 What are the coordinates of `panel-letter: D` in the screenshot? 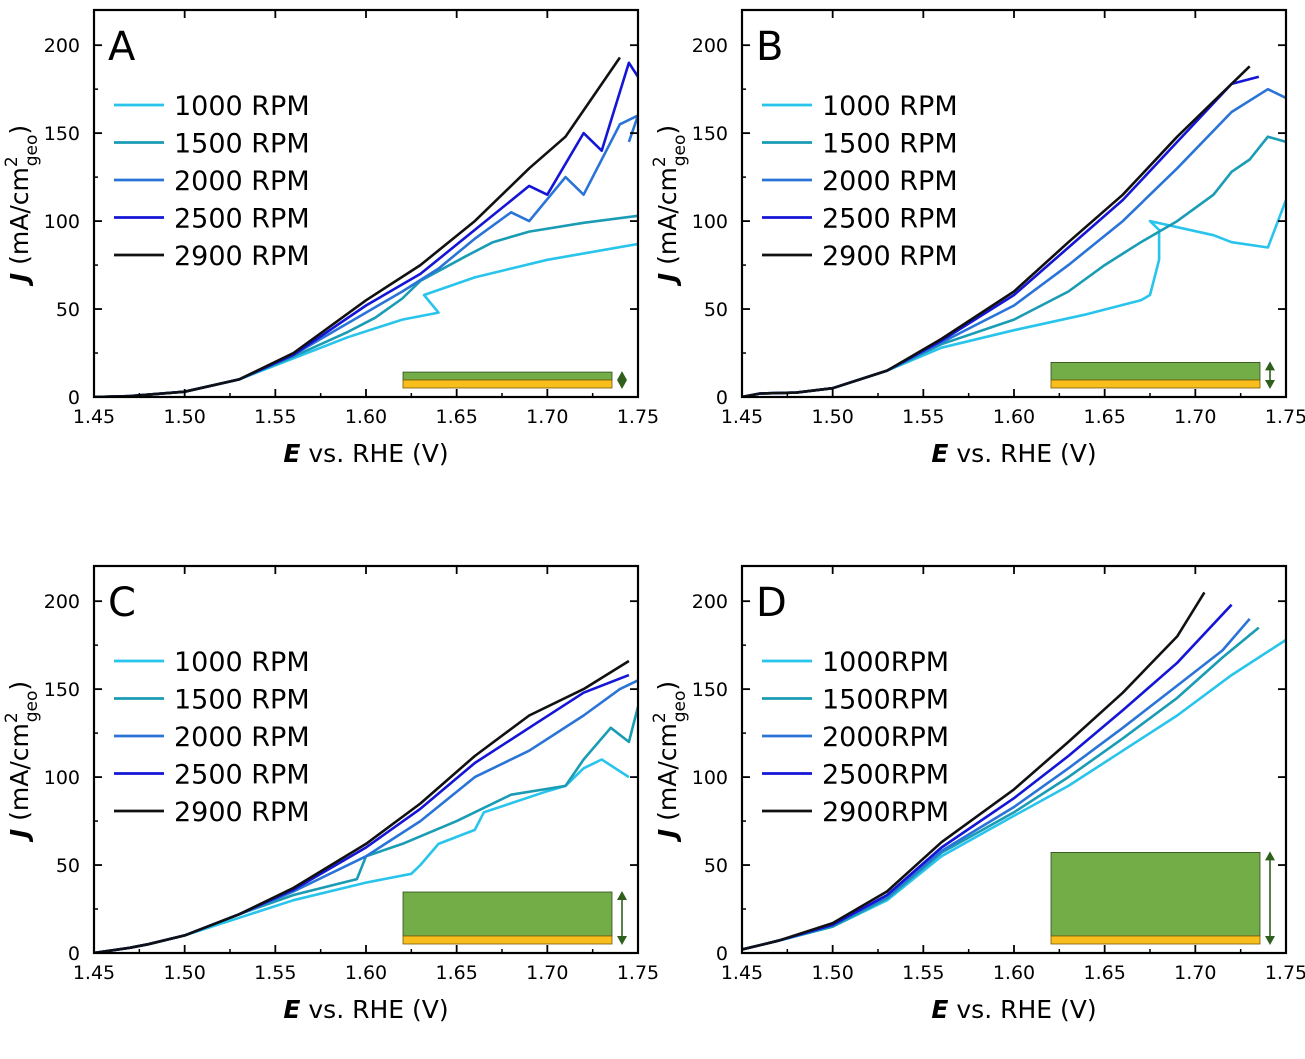 It's located at (771, 603).